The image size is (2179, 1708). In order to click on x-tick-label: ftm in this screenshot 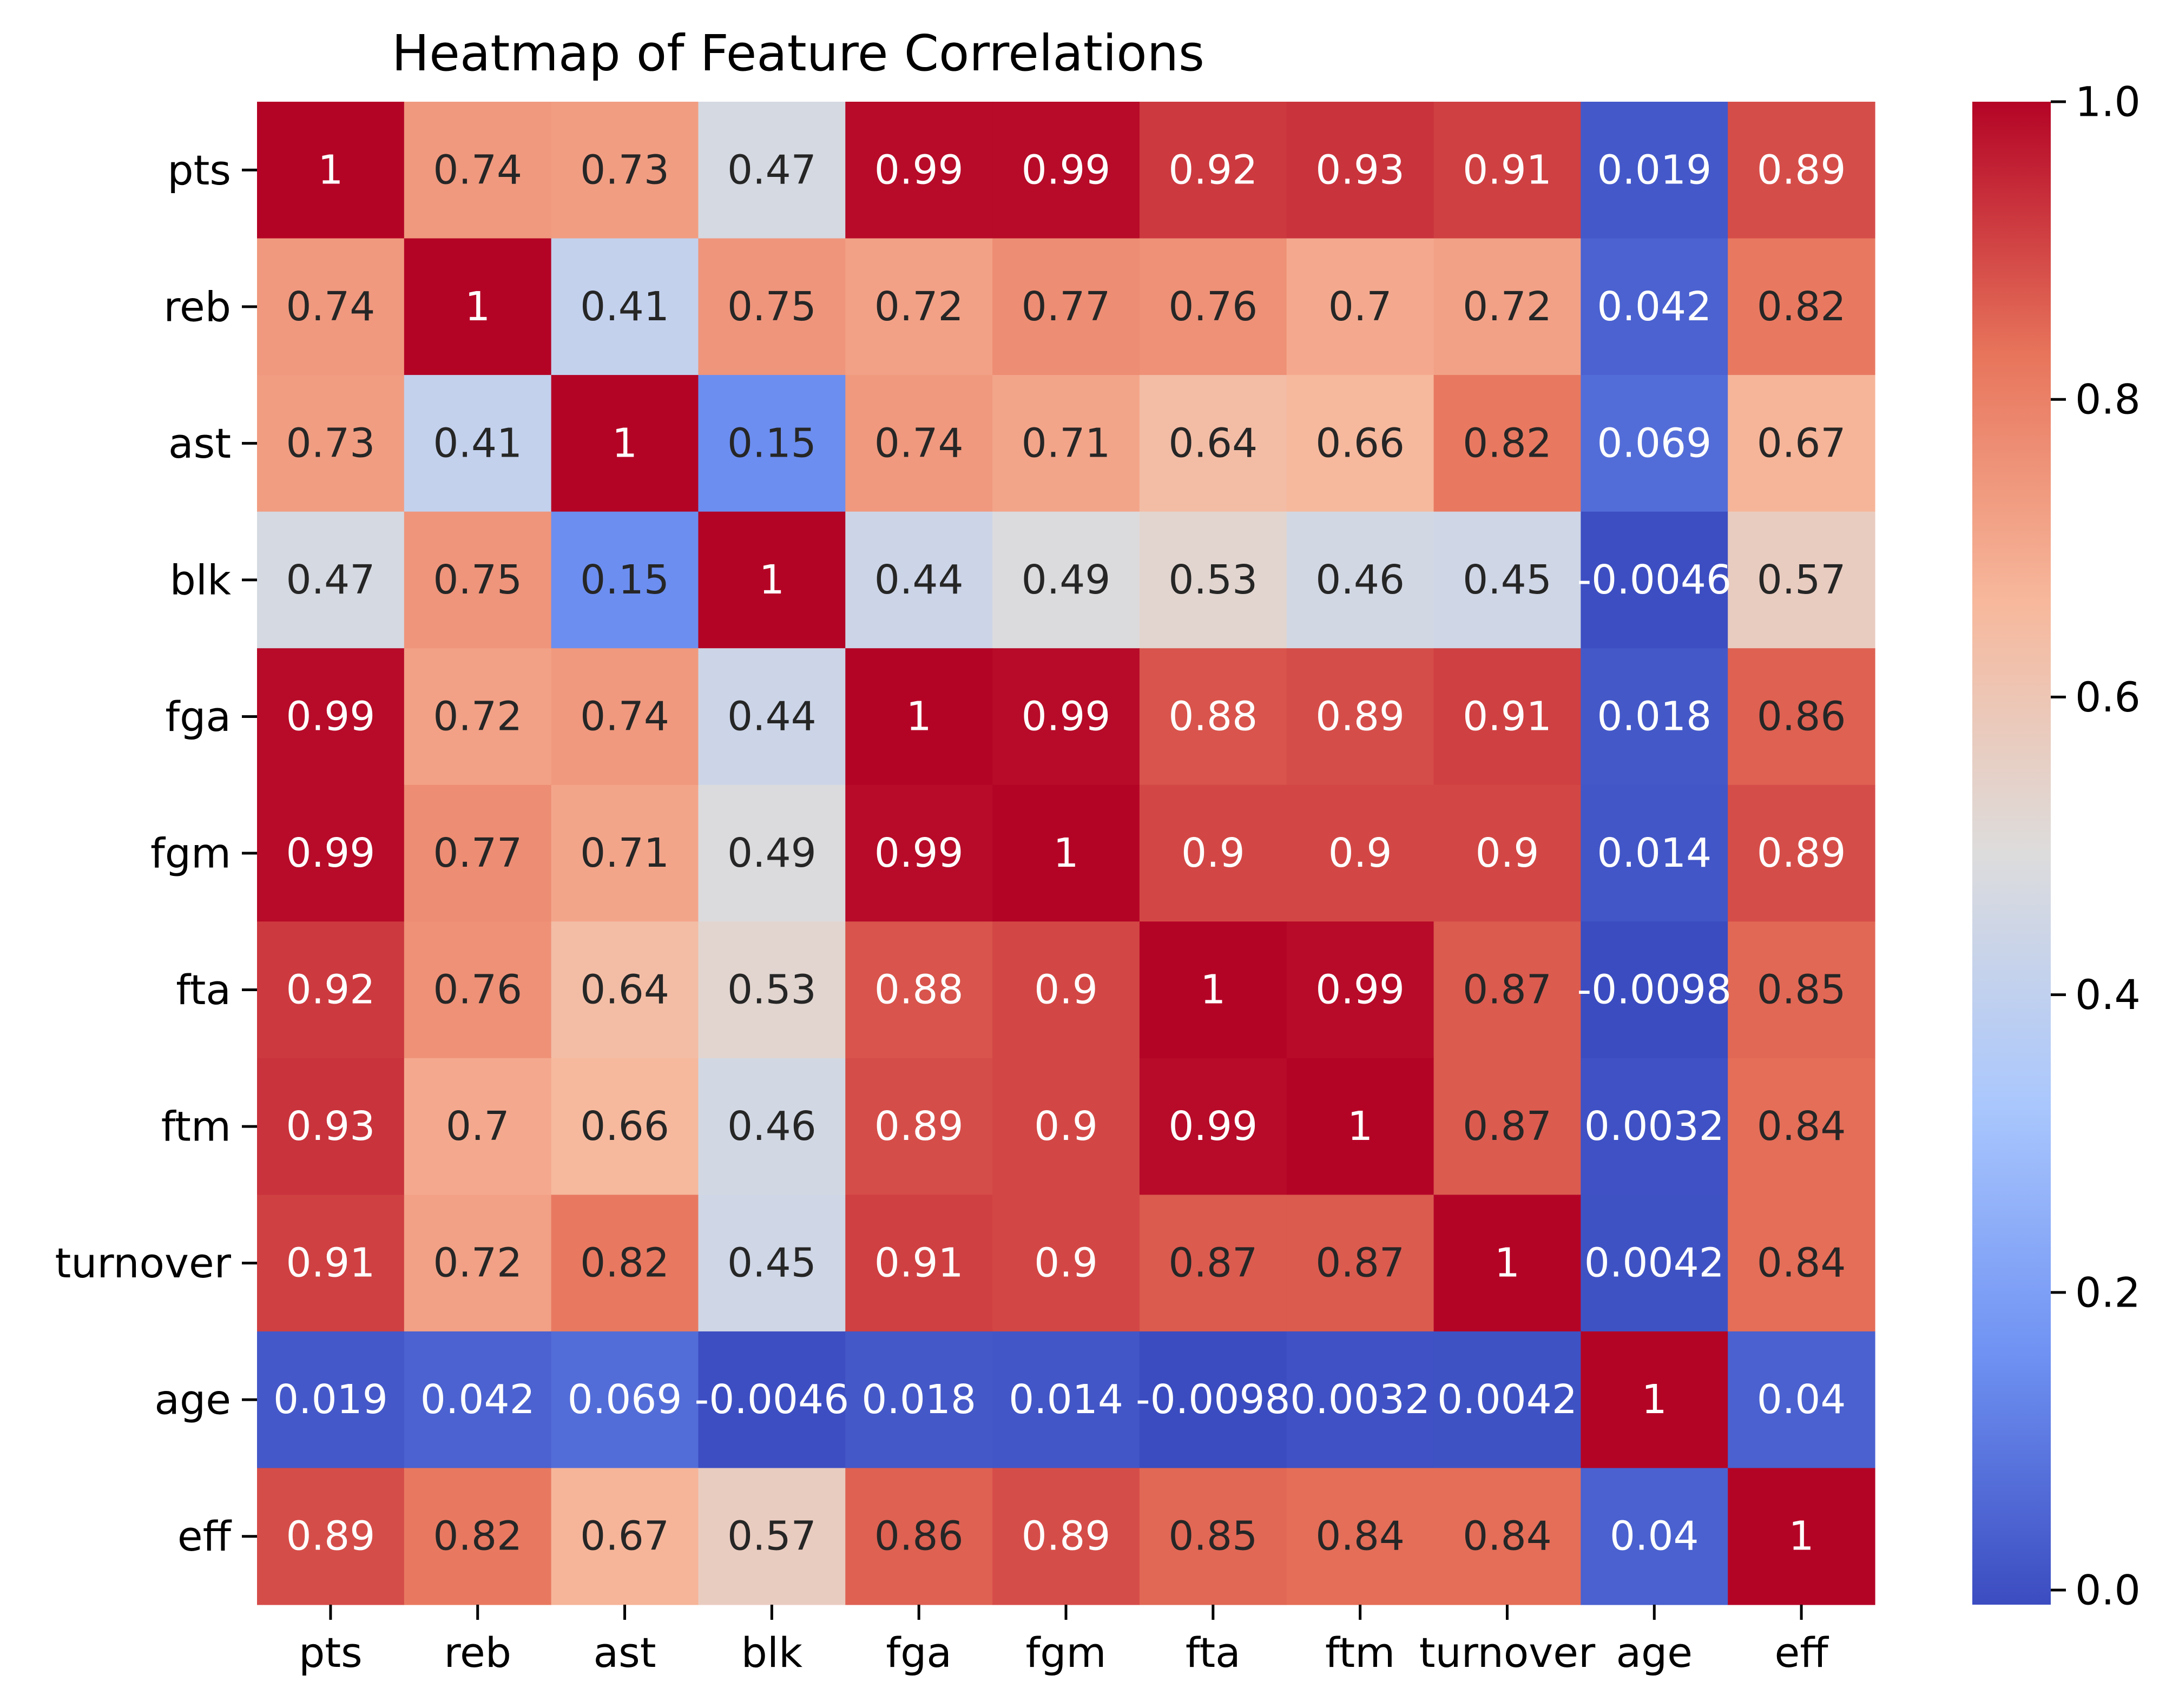, I will do `click(1360, 1652)`.